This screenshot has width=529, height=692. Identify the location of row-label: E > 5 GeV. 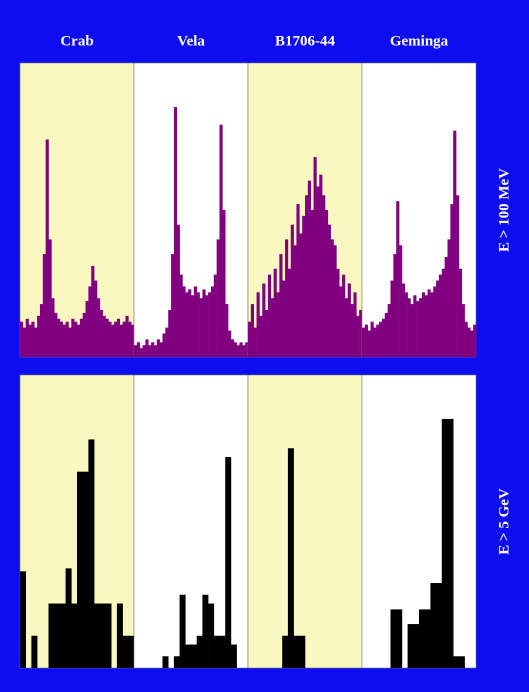
(504, 521).